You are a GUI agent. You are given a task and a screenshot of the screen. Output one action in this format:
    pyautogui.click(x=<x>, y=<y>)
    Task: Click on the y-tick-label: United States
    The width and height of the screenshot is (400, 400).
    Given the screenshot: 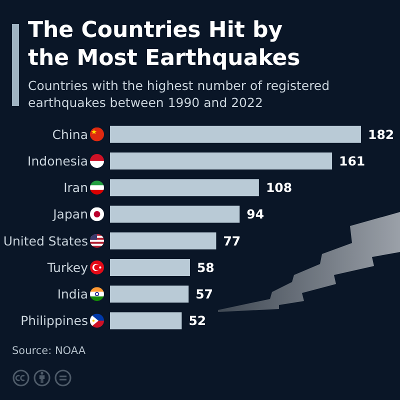 What is the action you would take?
    pyautogui.click(x=45, y=240)
    